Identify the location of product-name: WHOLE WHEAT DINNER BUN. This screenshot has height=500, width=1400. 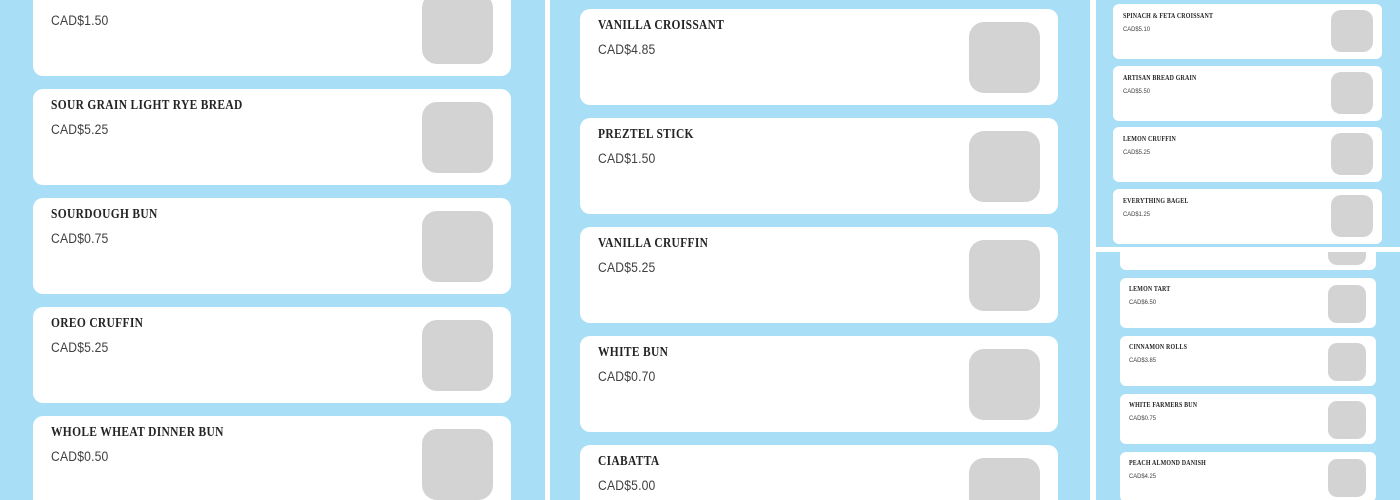
(137, 432).